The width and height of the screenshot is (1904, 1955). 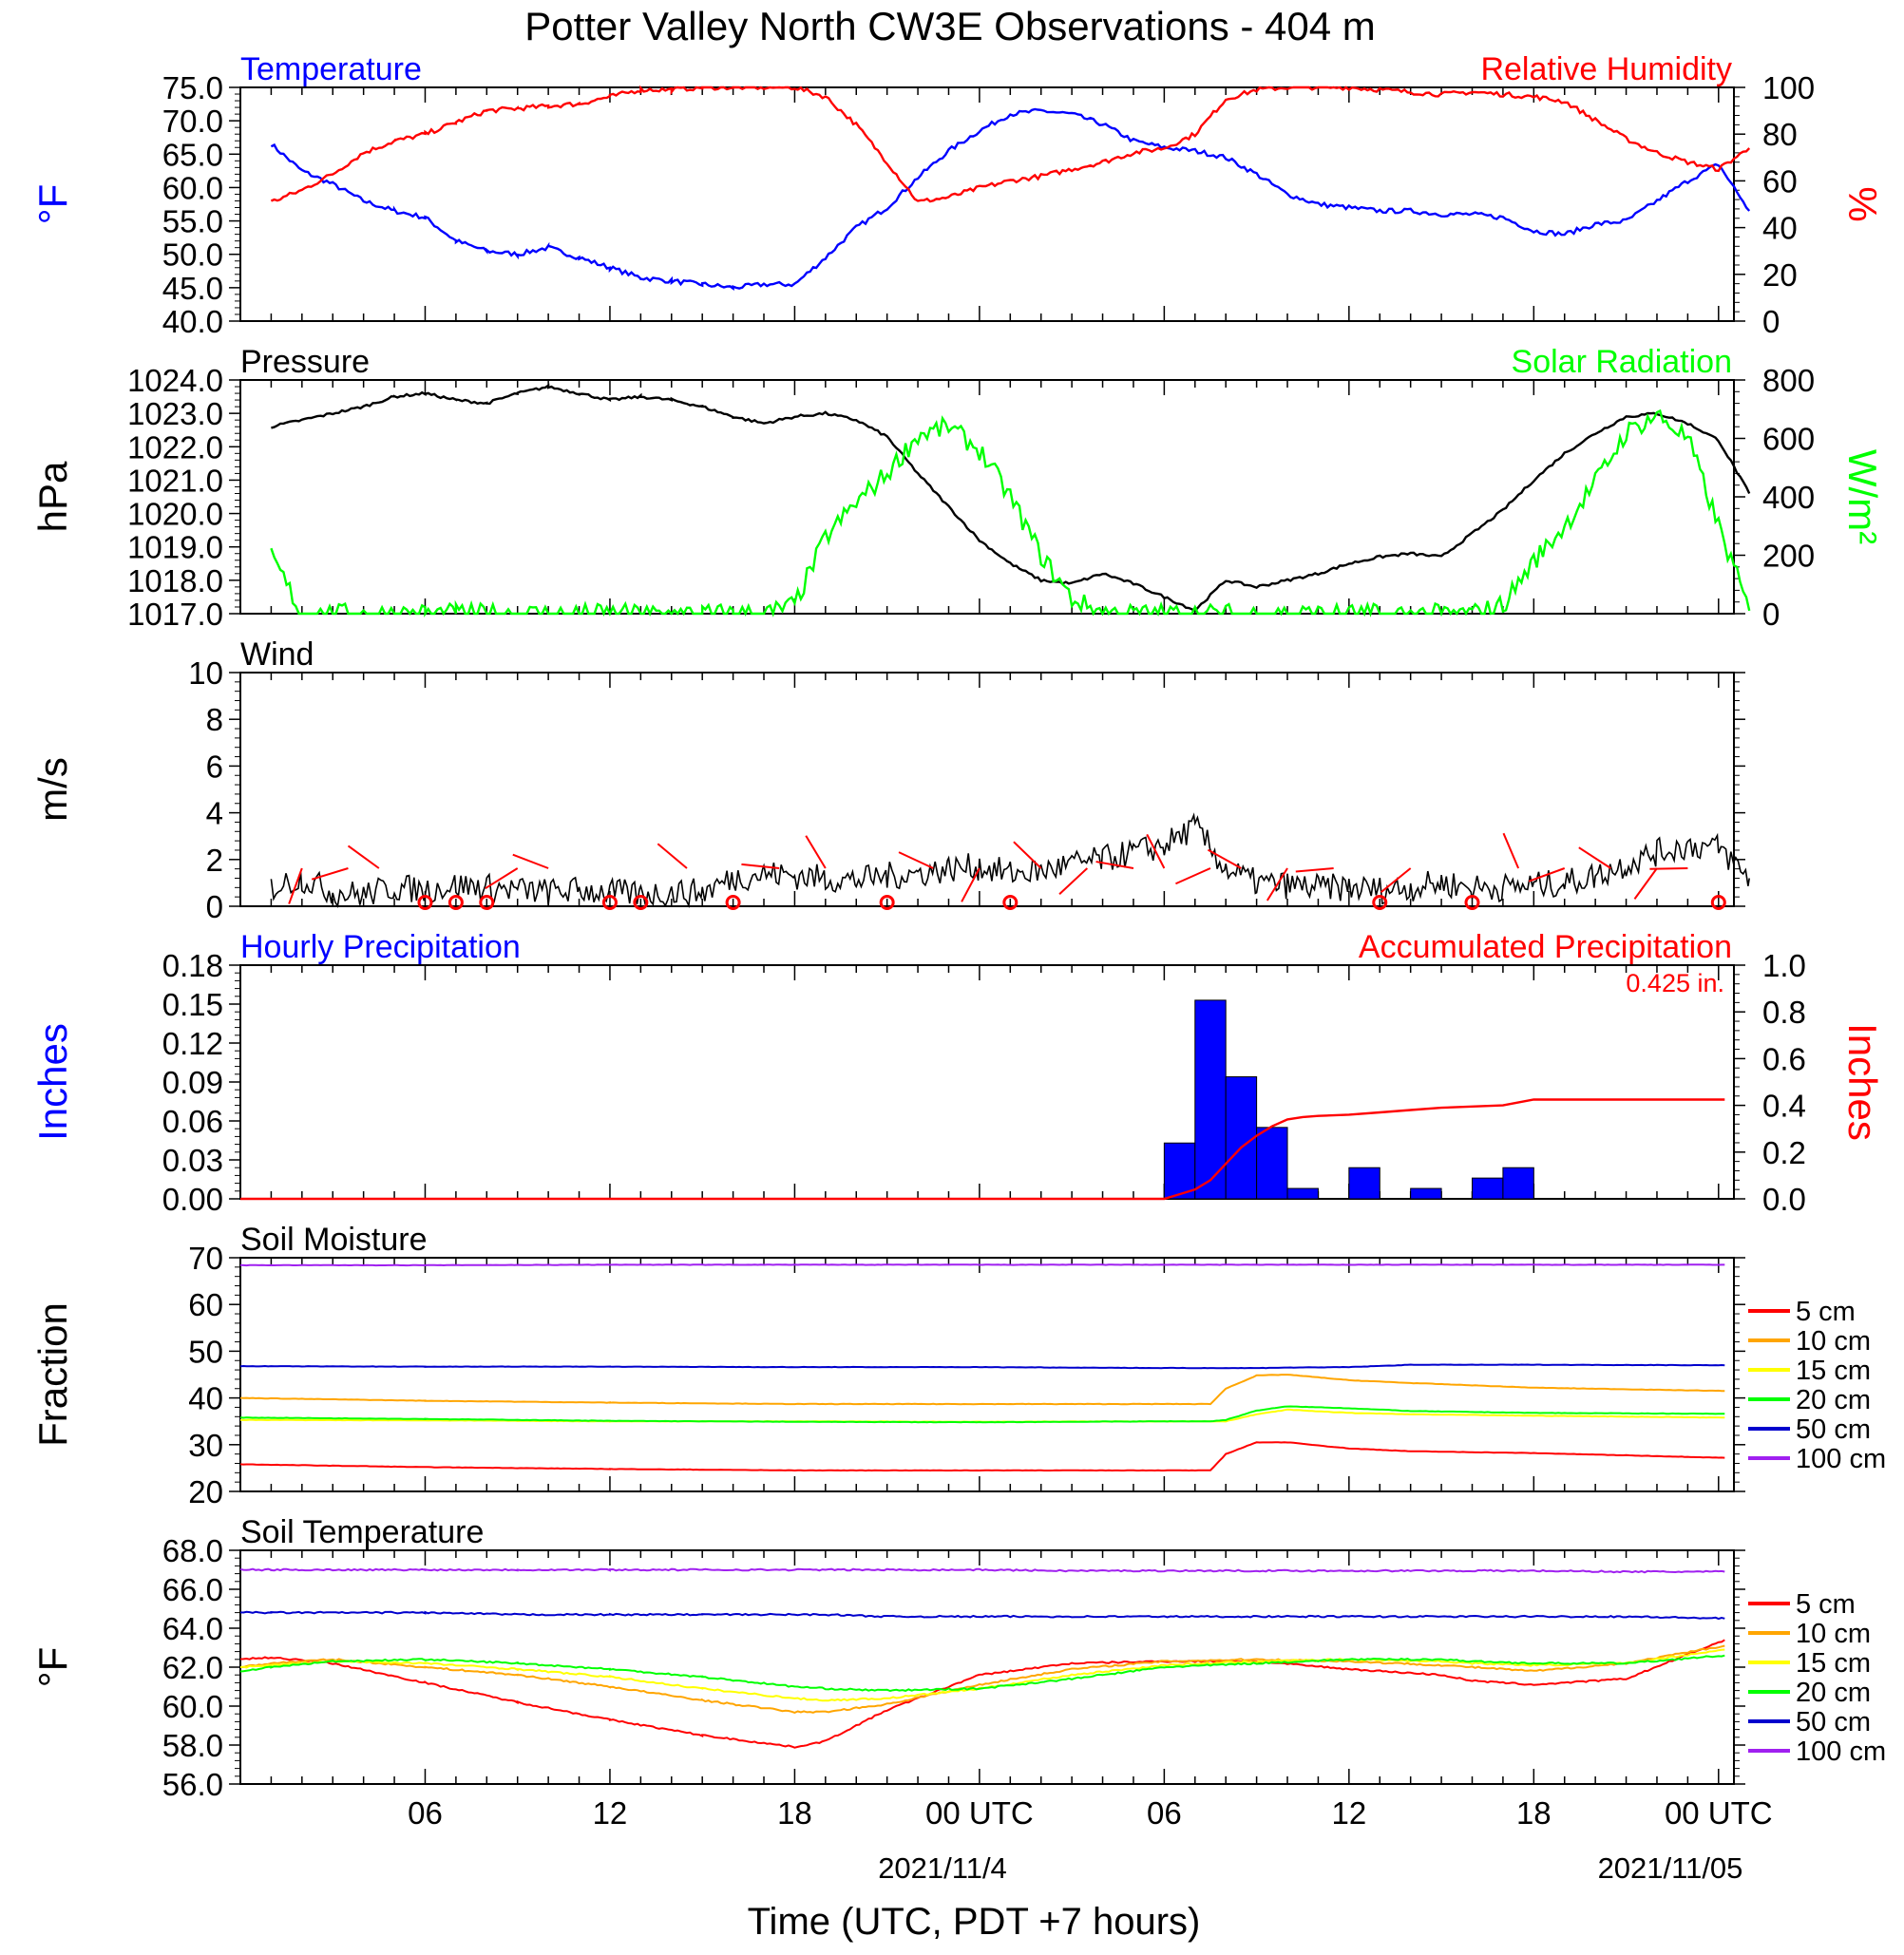 I want to click on precip-ytick-label-left: 0.18, so click(x=193, y=965).